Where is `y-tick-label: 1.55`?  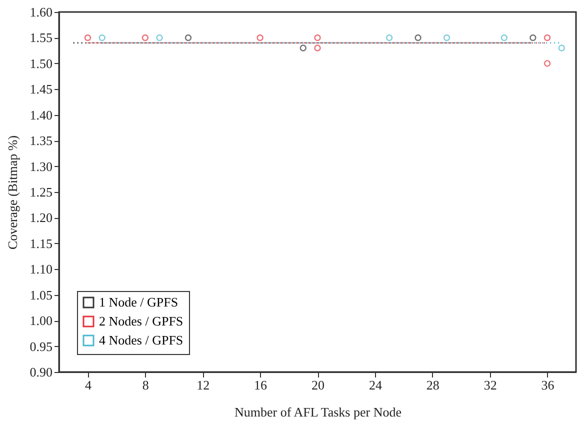
y-tick-label: 1.55 is located at coordinates (41, 38).